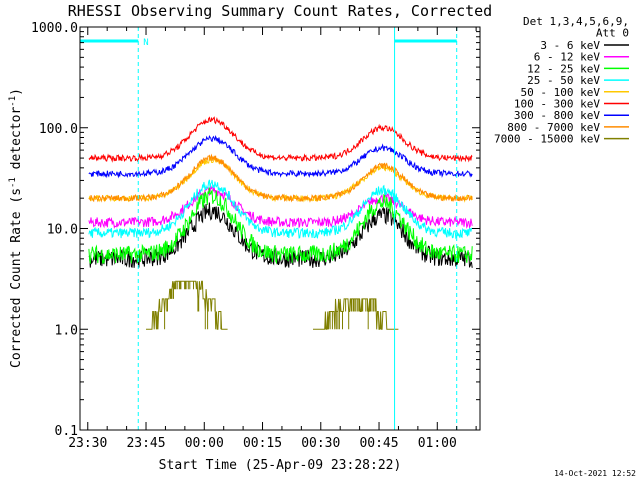  What do you see at coordinates (557, 104) in the screenshot?
I see `legend-label-5: 100 - 300 keV` at bounding box center [557, 104].